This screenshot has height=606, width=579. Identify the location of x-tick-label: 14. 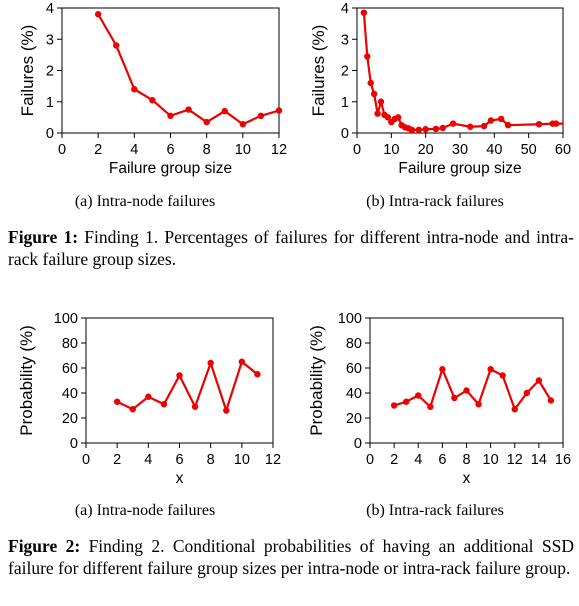
(539, 460).